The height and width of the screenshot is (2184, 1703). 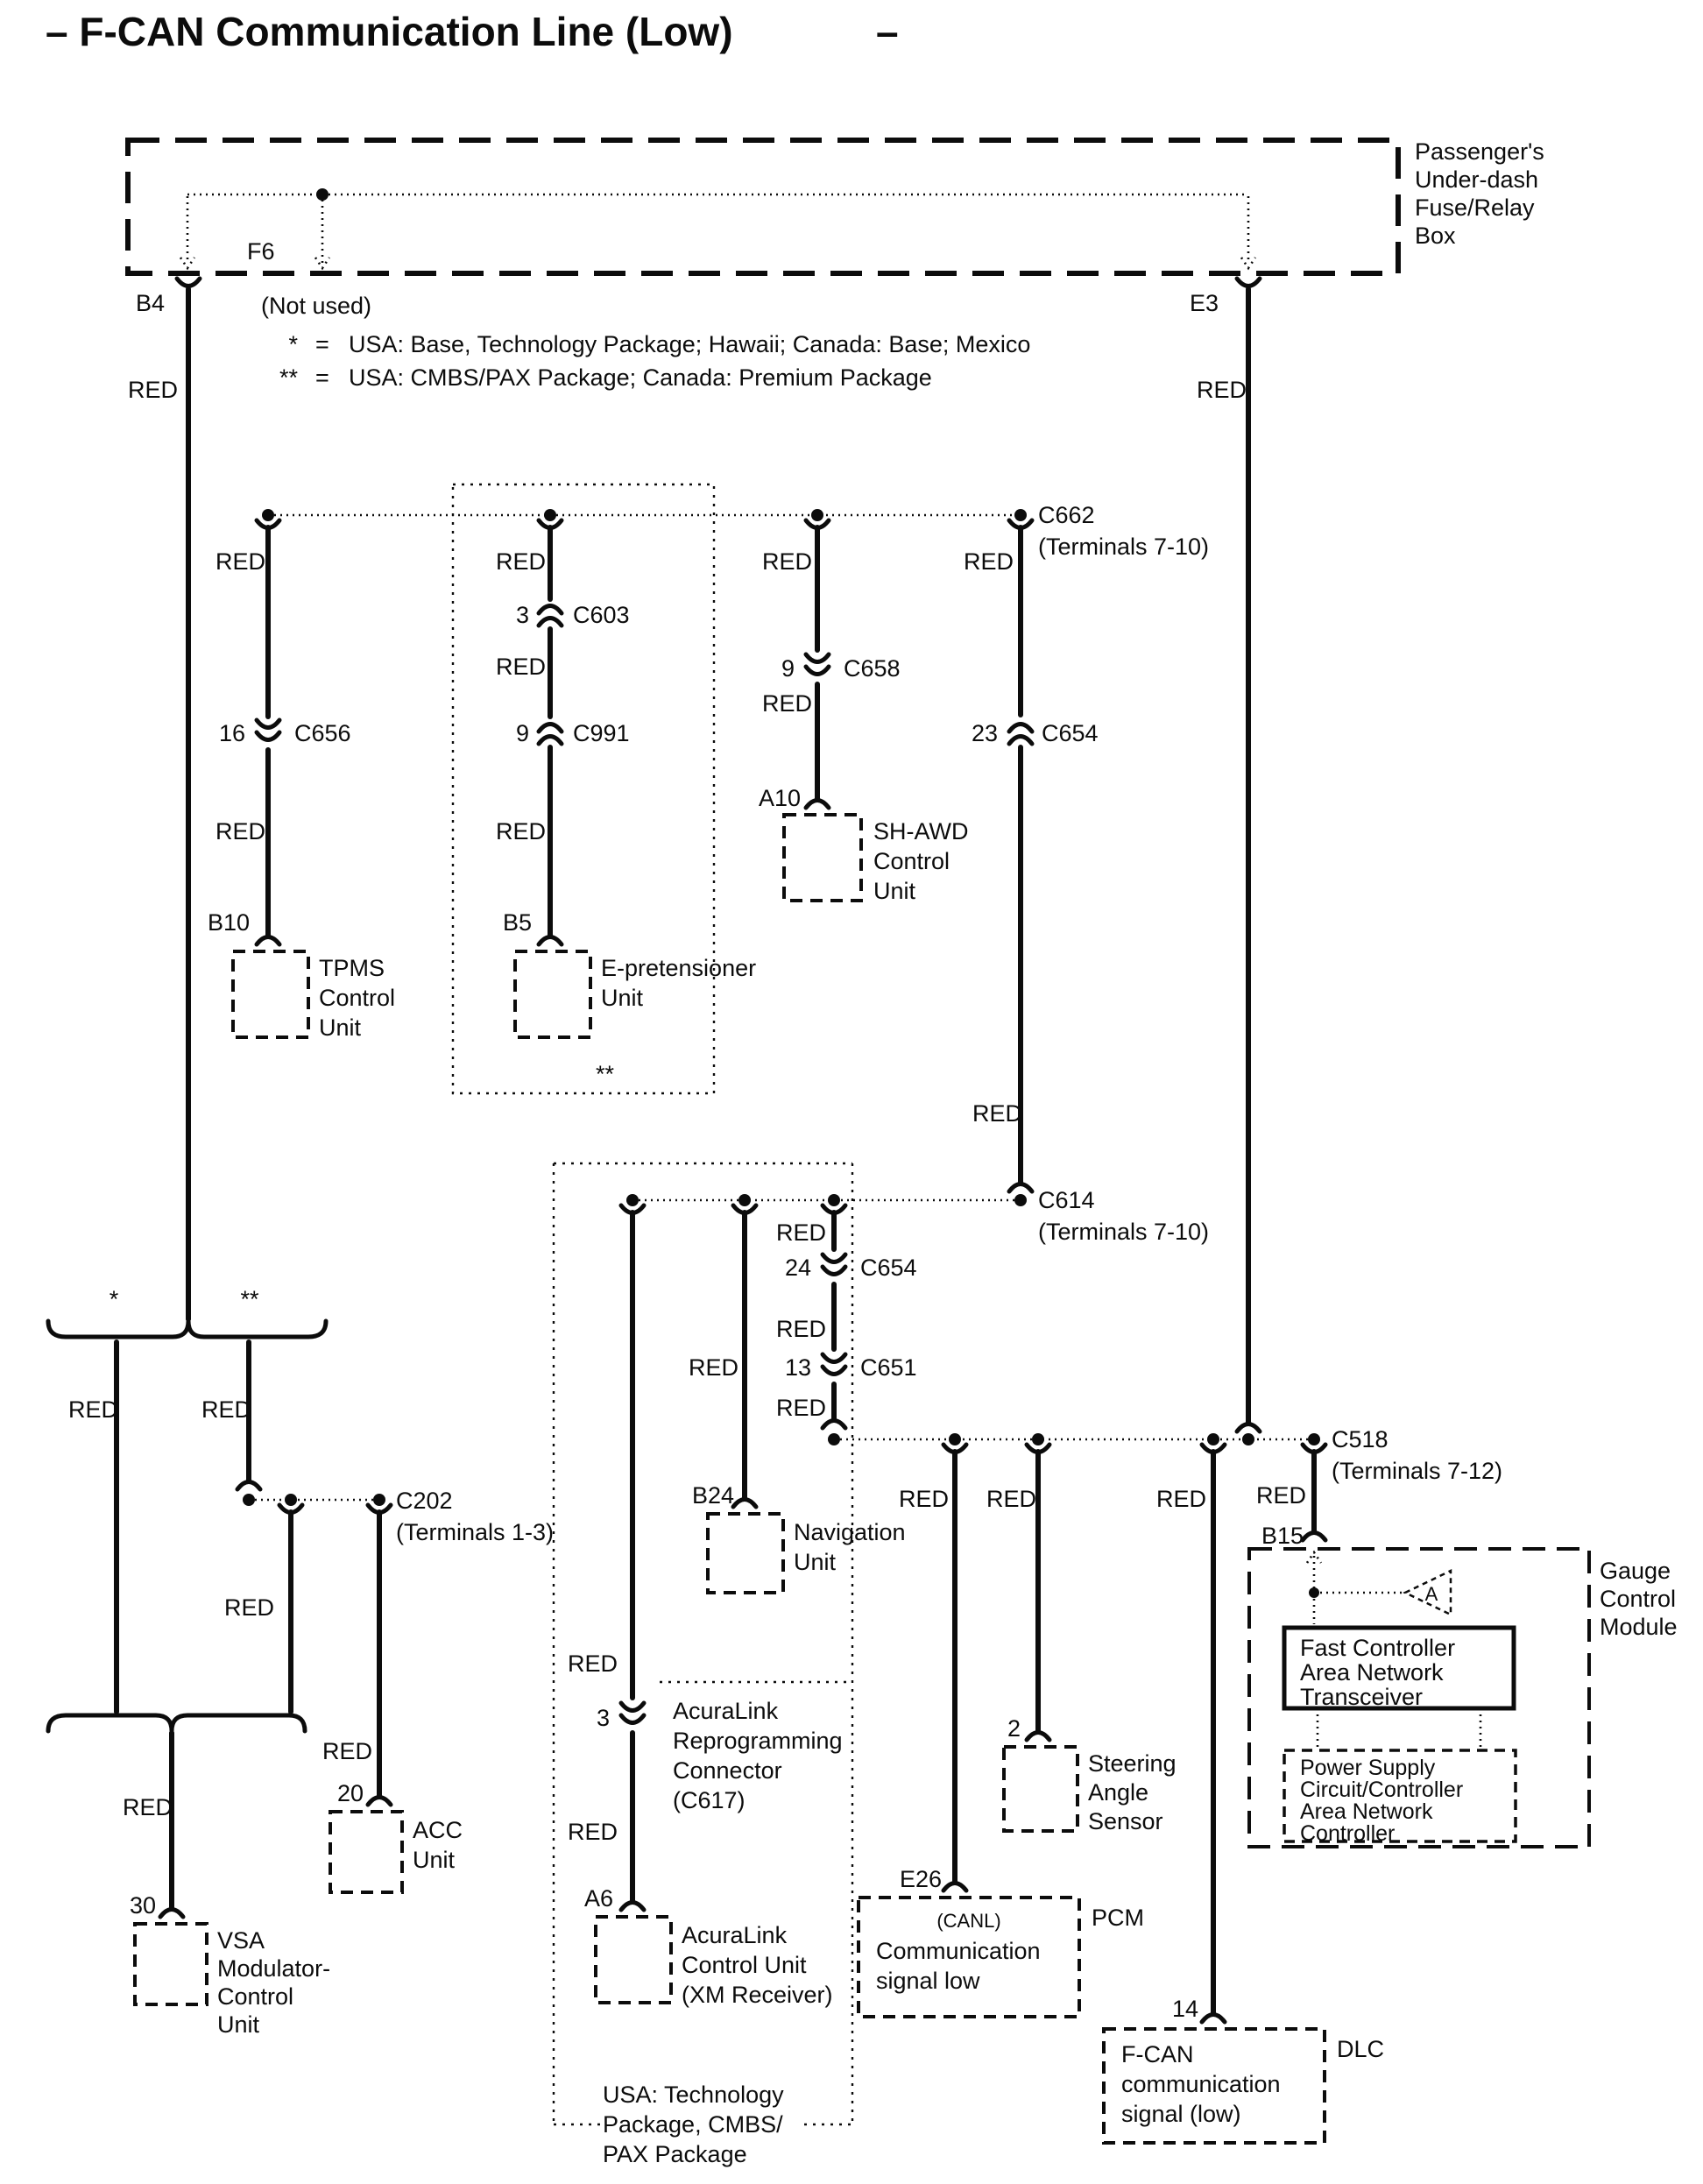 I want to click on amplifier-label: A, so click(x=1431, y=1594).